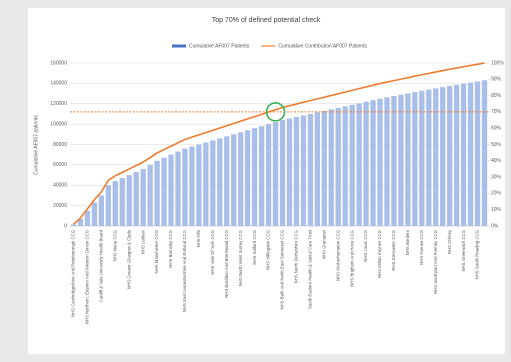  I want to click on x-tick-label: NHS Borders, so click(407, 242).